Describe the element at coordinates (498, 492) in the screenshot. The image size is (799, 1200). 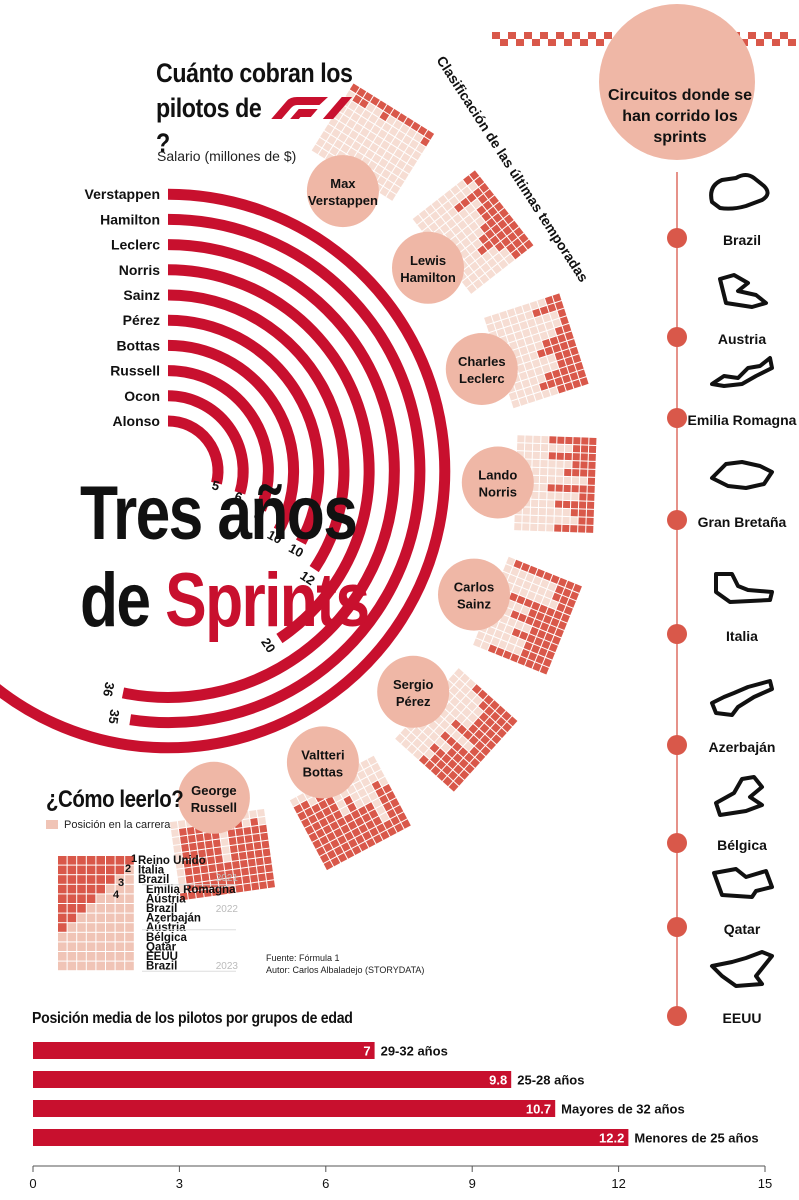
I see `driver-last-name: Norris` at that location.